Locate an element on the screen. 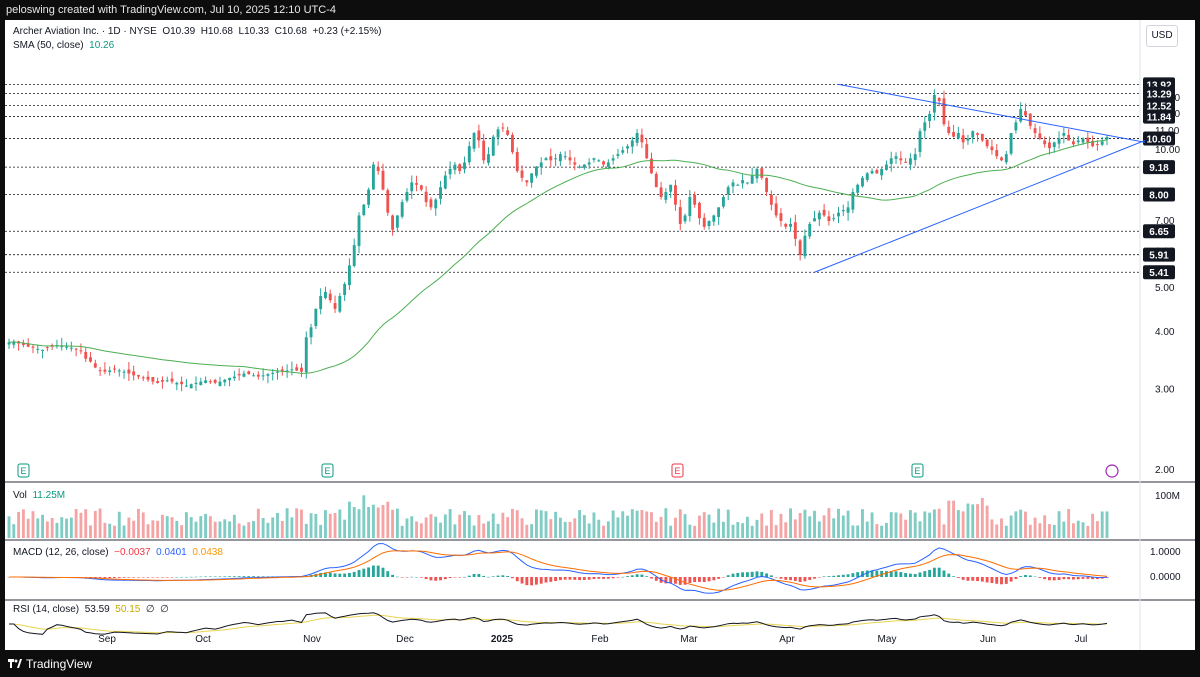 The image size is (1200, 677). macd-group is located at coordinates (558, 575).